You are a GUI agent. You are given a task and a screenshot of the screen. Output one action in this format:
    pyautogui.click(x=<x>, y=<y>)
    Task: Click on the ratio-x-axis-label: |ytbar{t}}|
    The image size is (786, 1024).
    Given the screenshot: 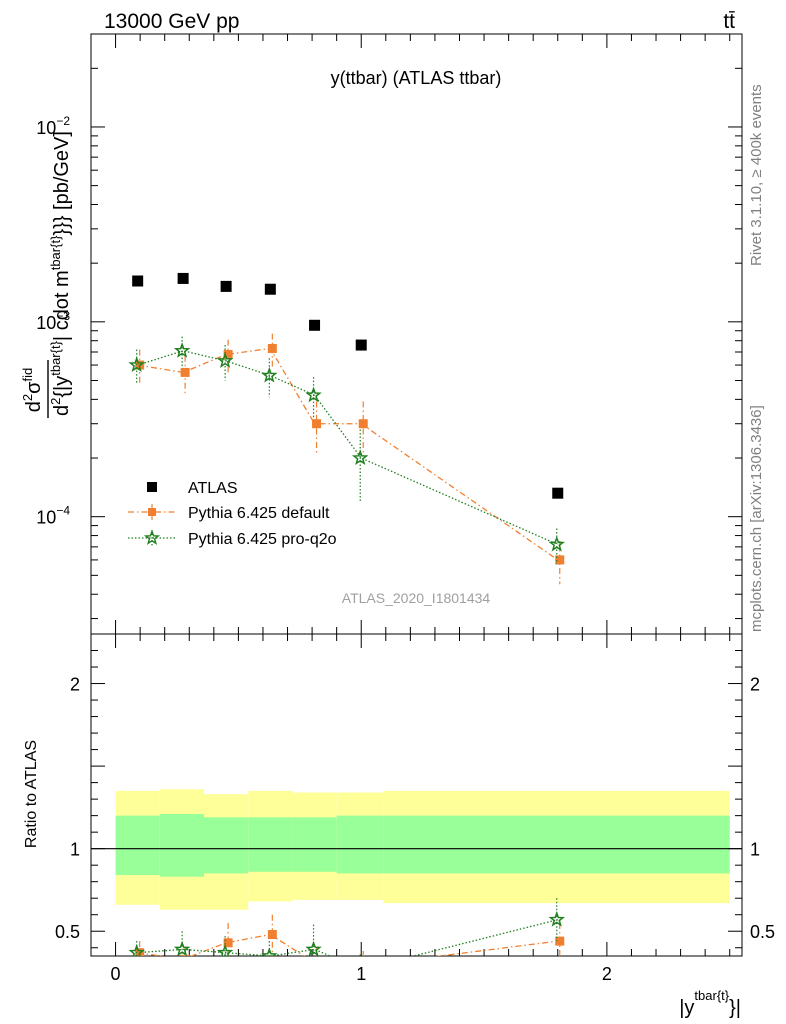 What is the action you would take?
    pyautogui.click(x=710, y=1003)
    